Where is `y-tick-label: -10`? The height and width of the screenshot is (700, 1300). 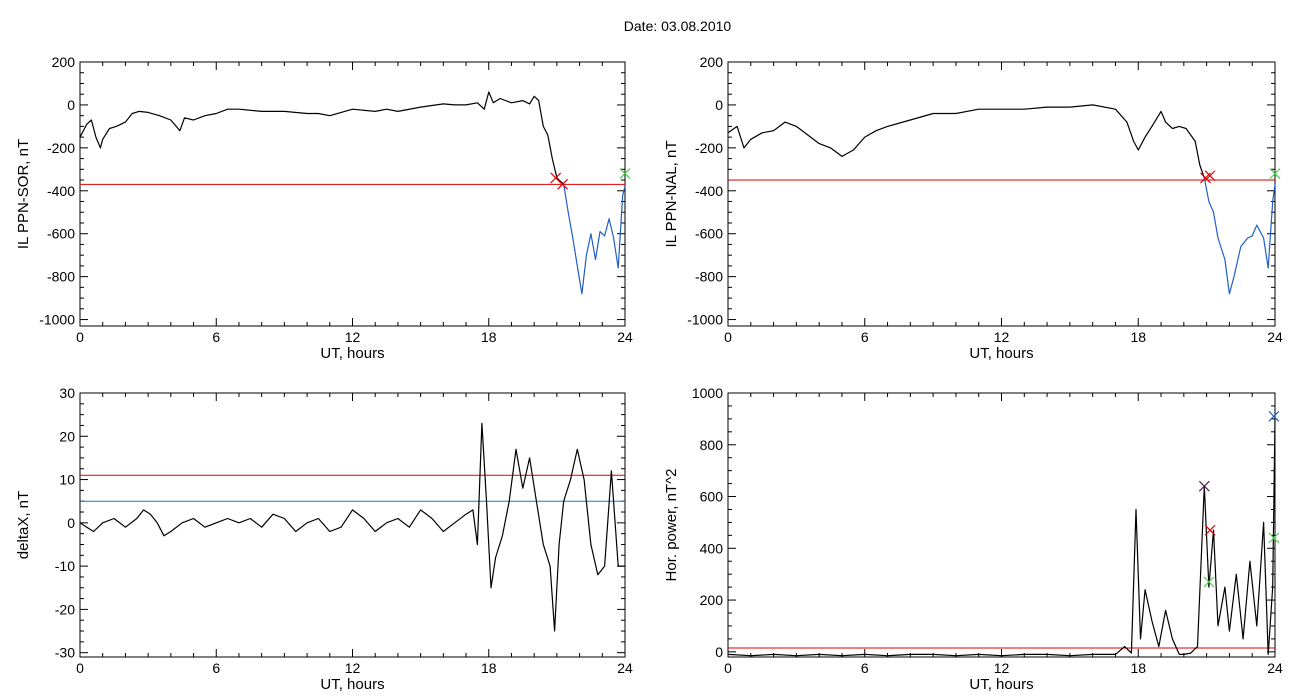
y-tick-label: -10 is located at coordinates (65, 566).